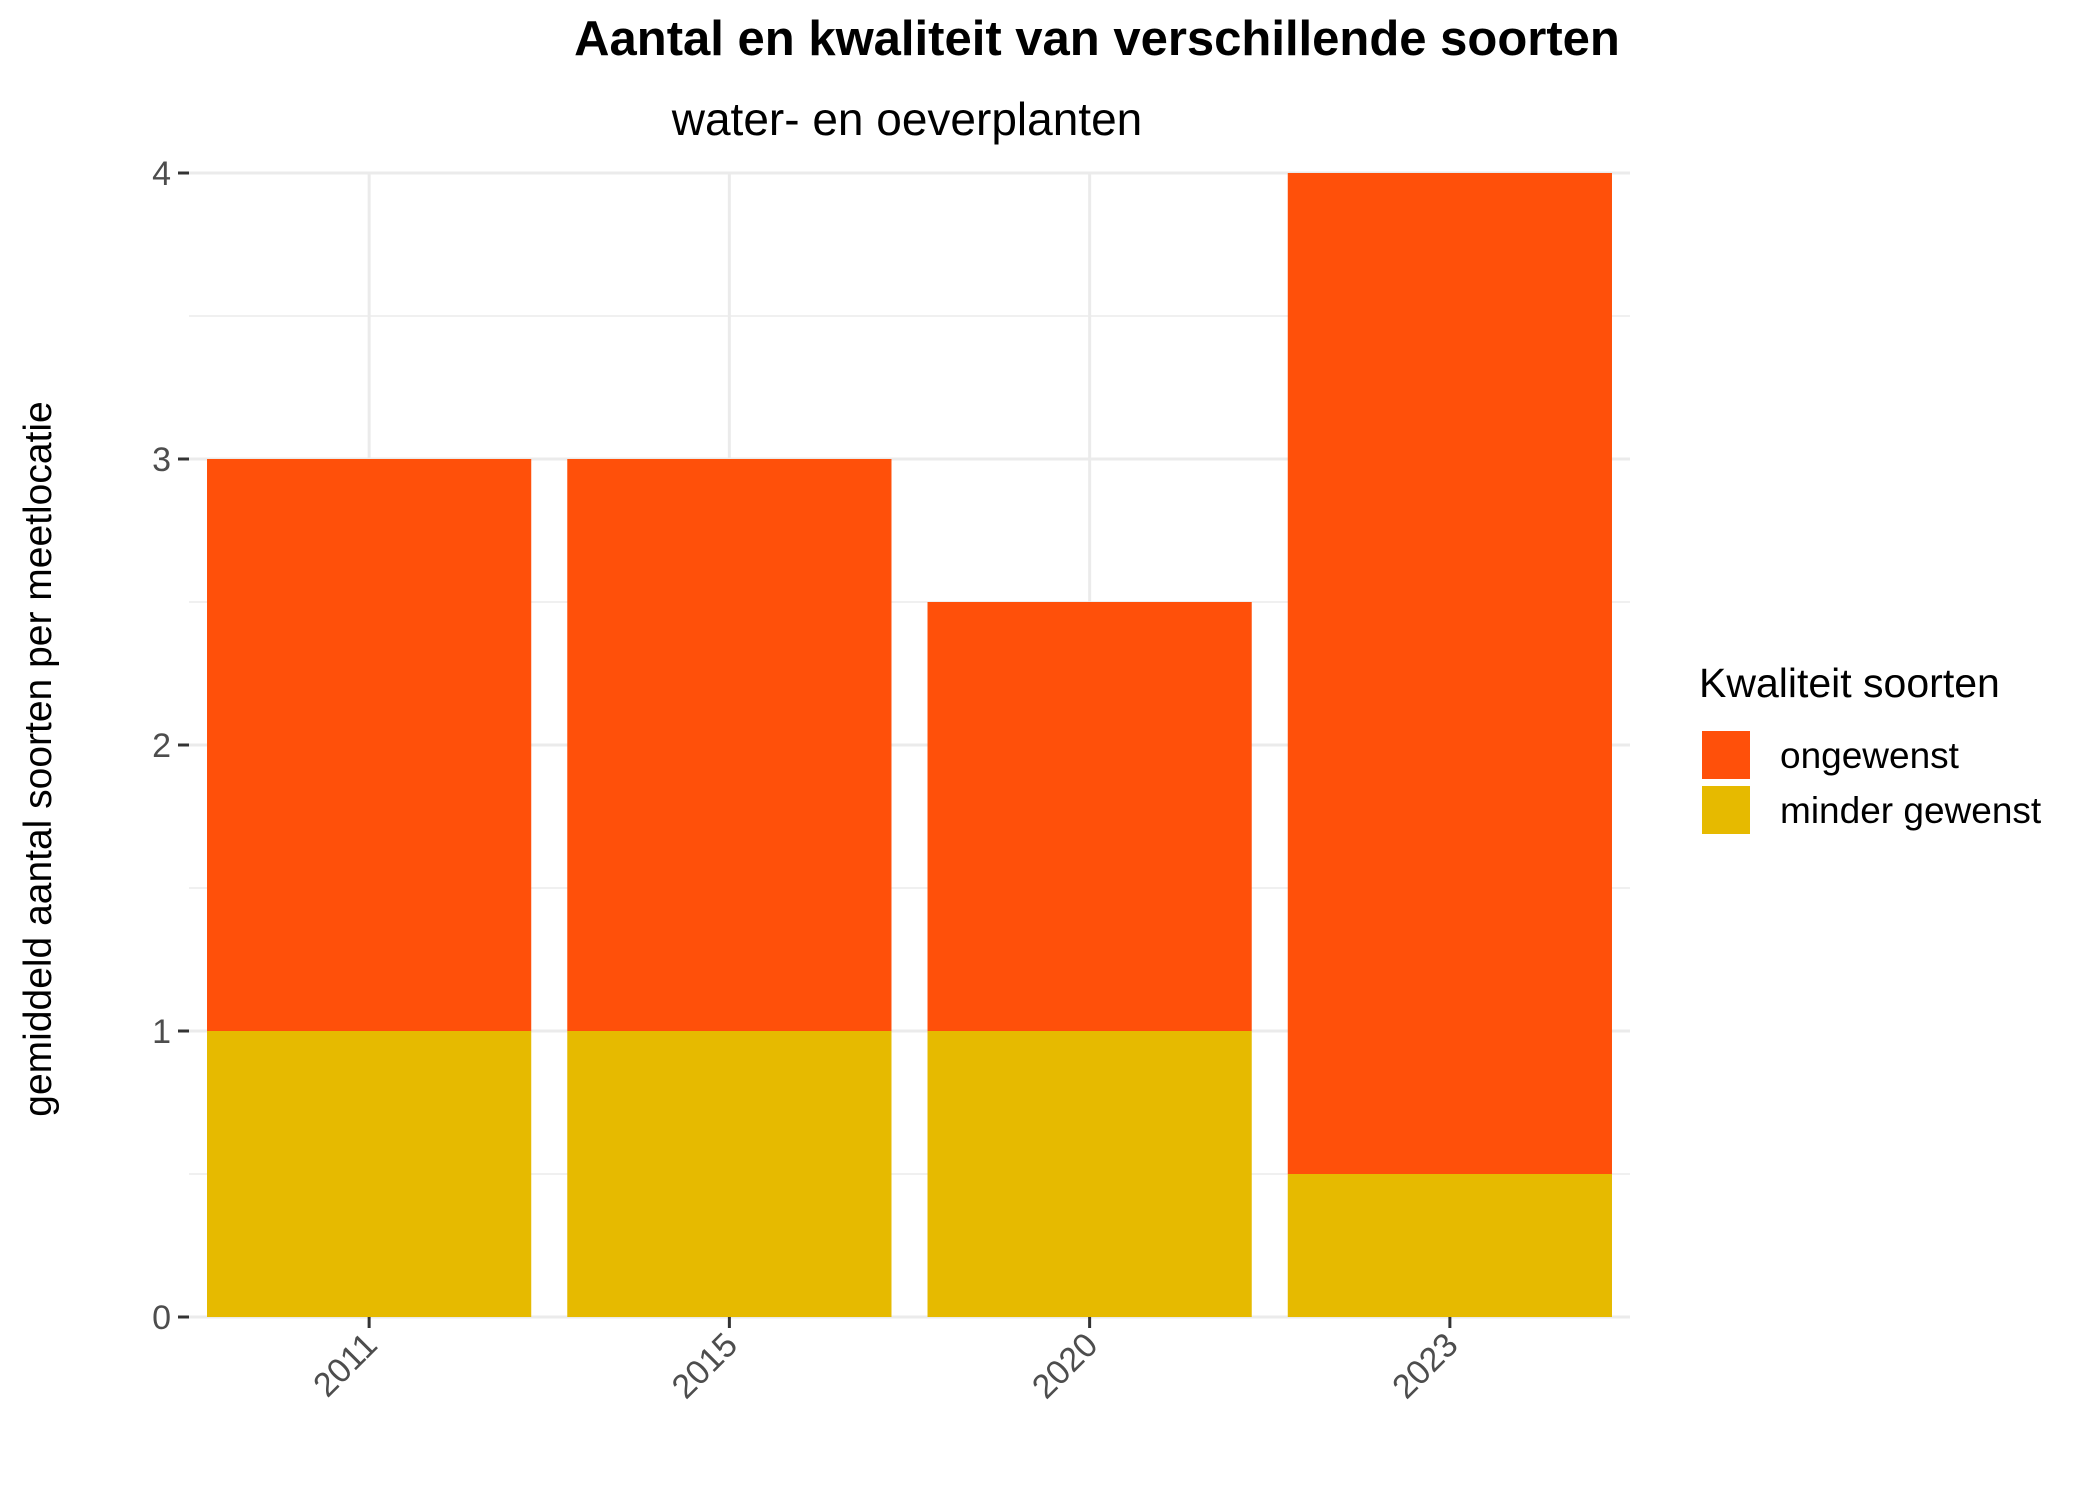  Describe the element at coordinates (1449, 1245) in the screenshot. I see `bar-minder-gewenst-2023` at that location.